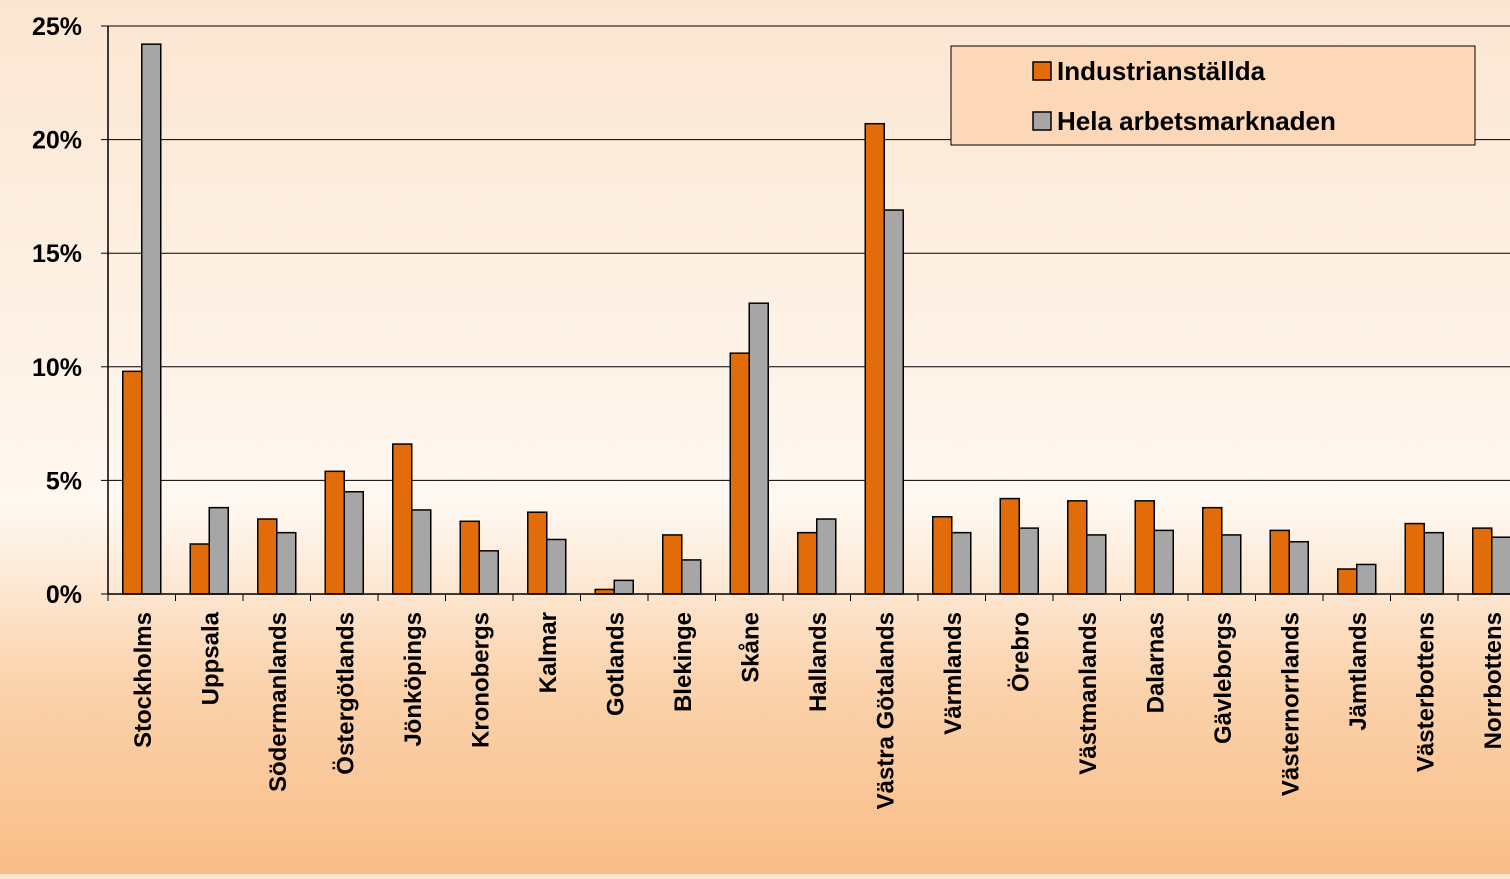  What do you see at coordinates (413, 679) in the screenshot?
I see `x-tick-label: Jönköpings` at bounding box center [413, 679].